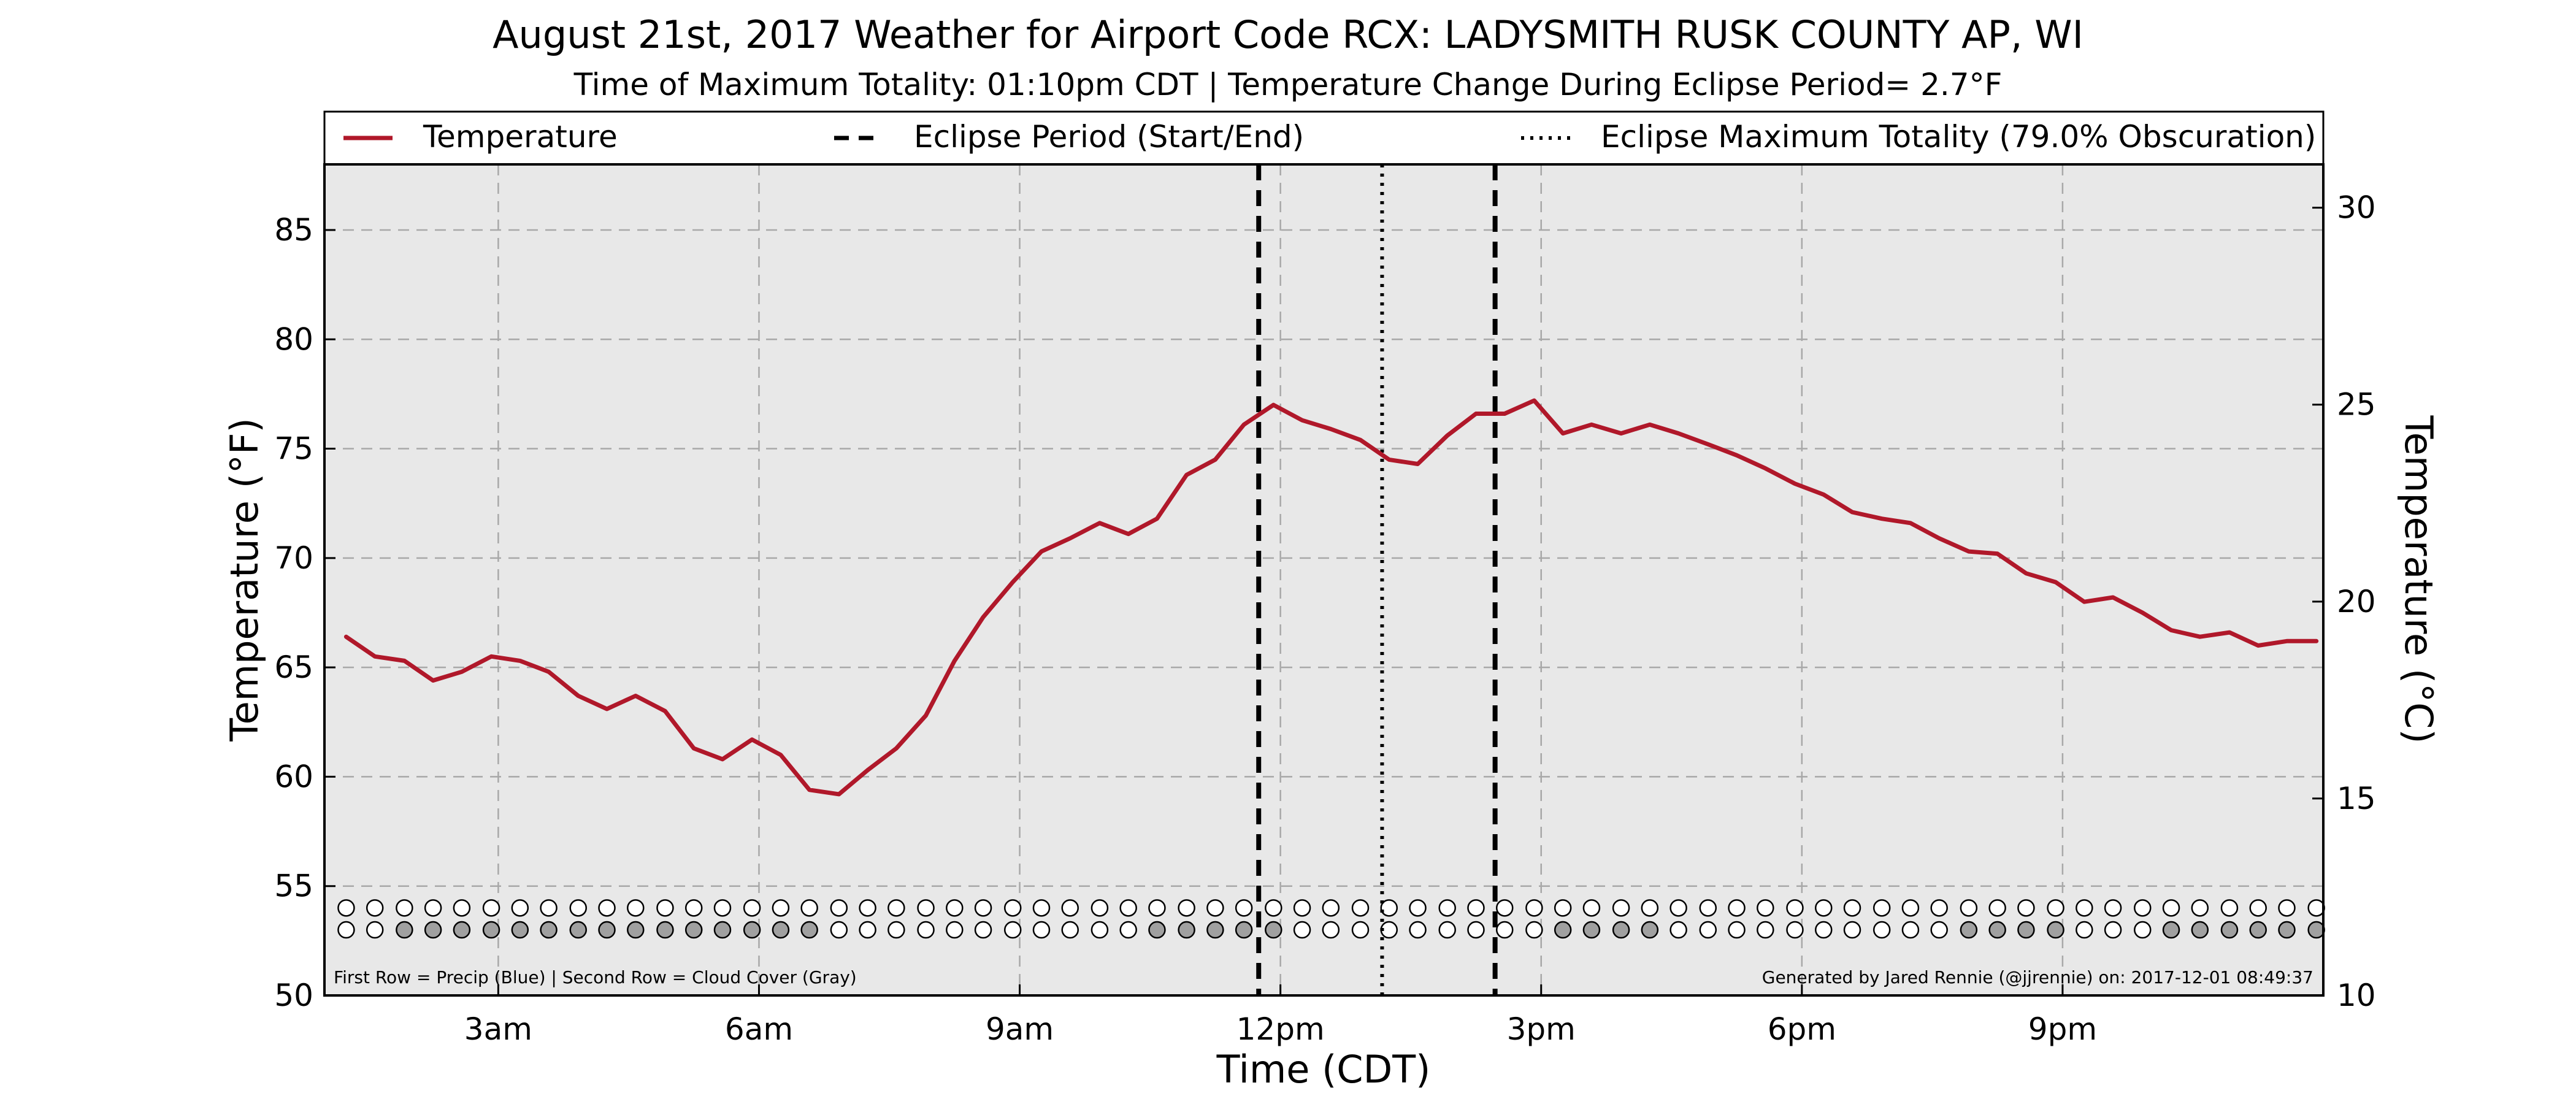  I want to click on y-right-tick-label: 25, so click(2356, 405).